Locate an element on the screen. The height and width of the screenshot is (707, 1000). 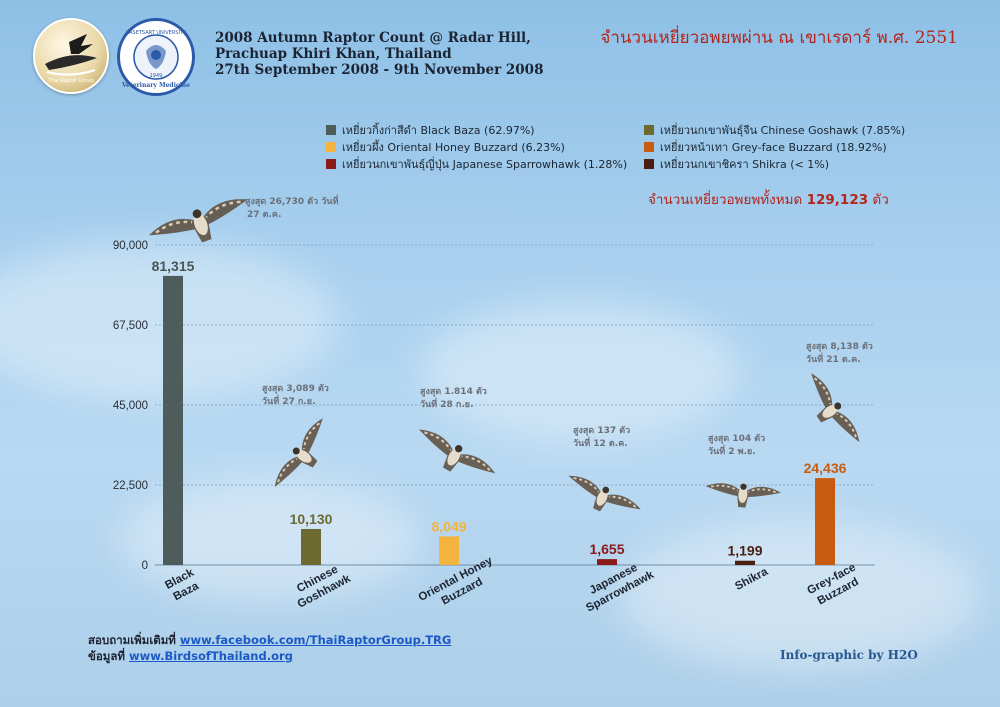
peak-annotation: สูงสุด 26,730 ตัว วันที่ 27 ต.ค. is located at coordinates (291, 209).